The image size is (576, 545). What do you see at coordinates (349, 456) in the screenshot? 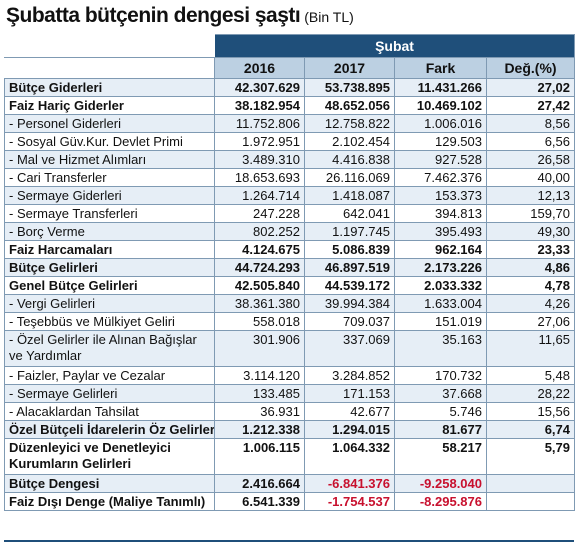
I see `cell-2017: 1.064.332` at bounding box center [349, 456].